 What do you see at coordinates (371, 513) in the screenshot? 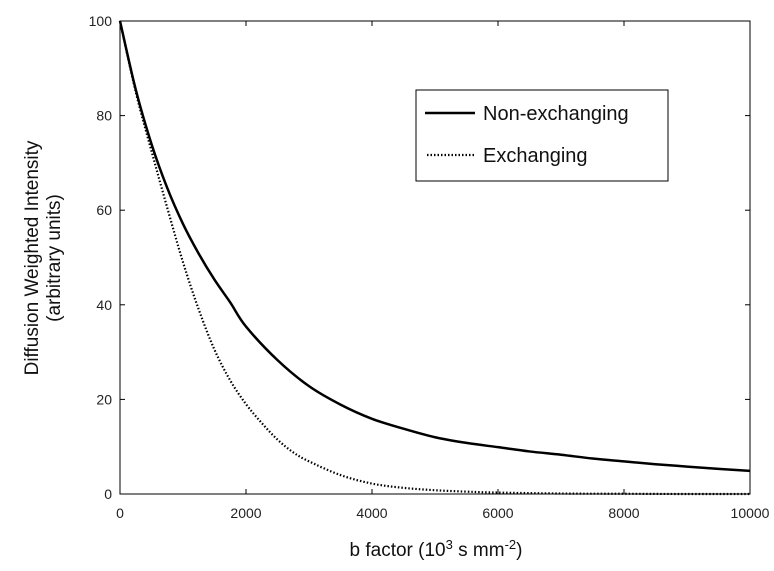
I see `x-tick-label: 4000` at bounding box center [371, 513].